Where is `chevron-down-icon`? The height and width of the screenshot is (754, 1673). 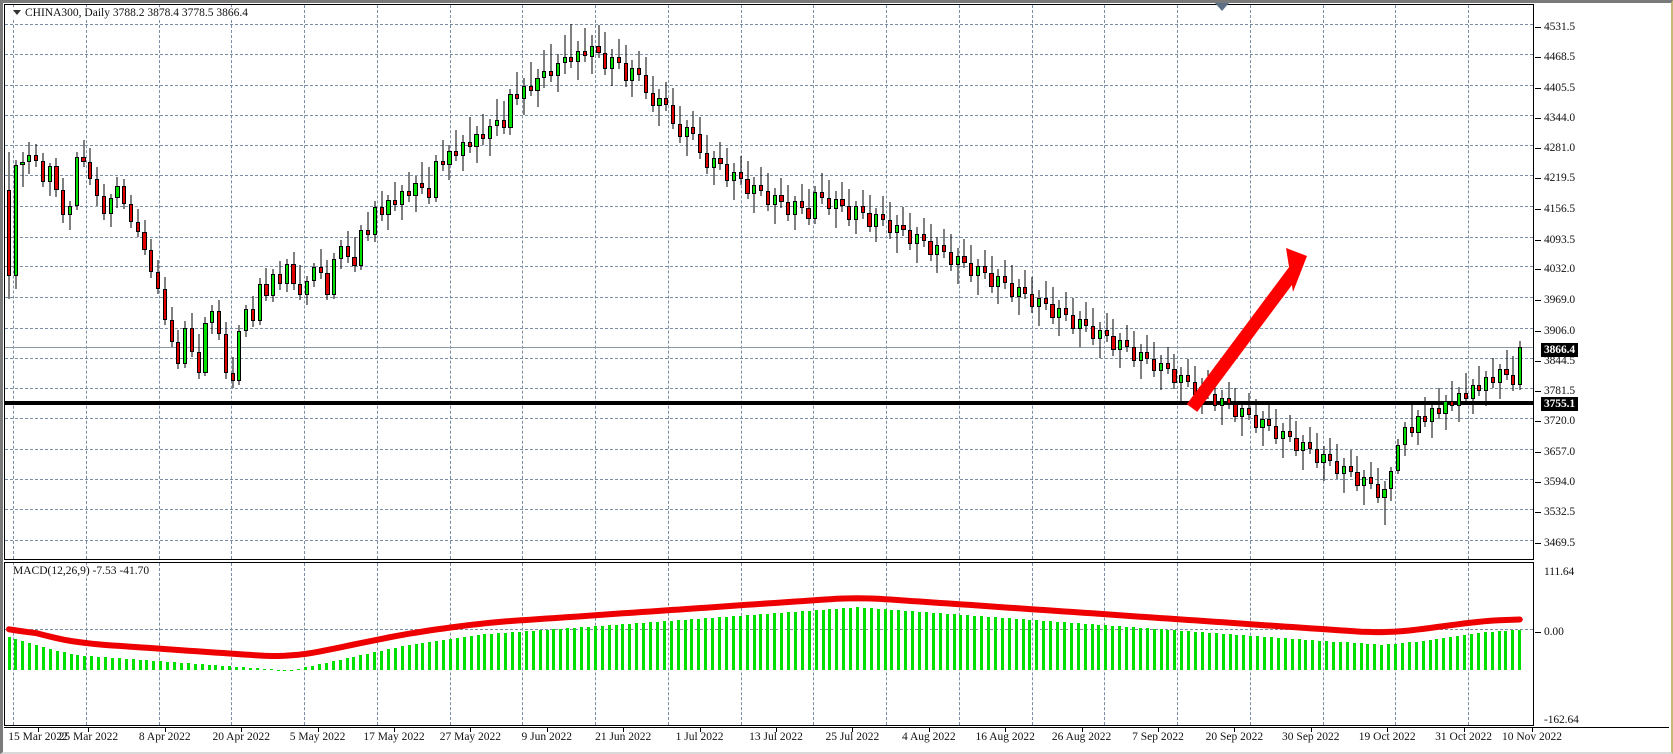 chevron-down-icon is located at coordinates (17, 12).